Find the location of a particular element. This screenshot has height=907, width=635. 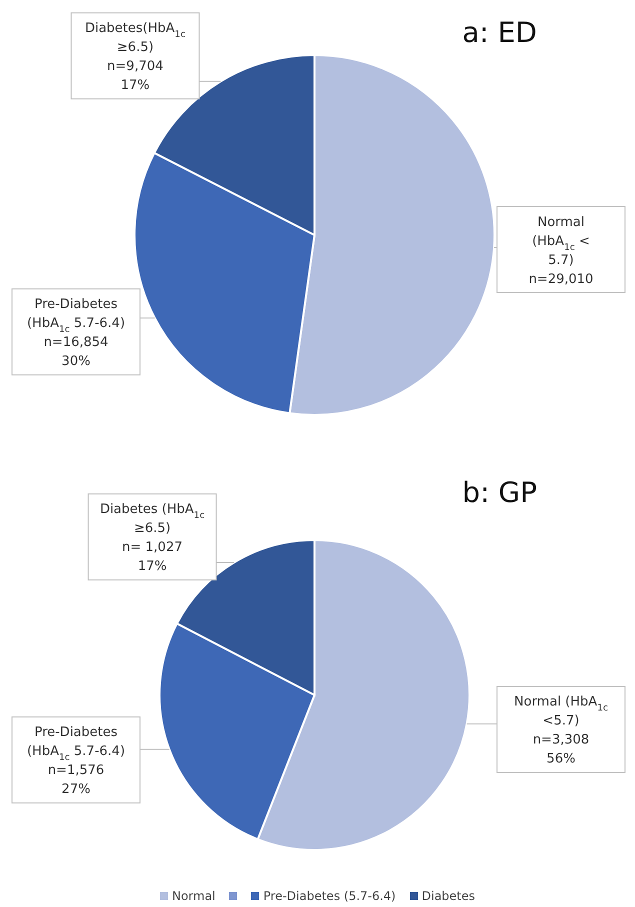

data-label: Pre-Diabetes (HbA$_{1c}$ 5.7-6.4) n=1,576 27% is located at coordinates (76, 761).